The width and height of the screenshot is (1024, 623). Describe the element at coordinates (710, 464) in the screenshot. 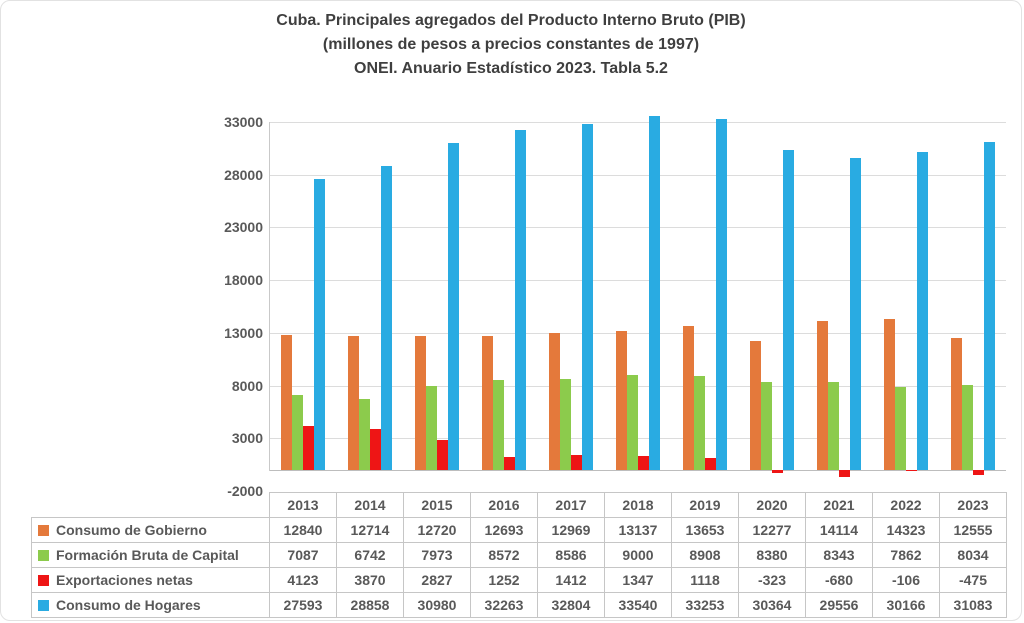

I see `bar-exportaciones-netas-2019` at that location.